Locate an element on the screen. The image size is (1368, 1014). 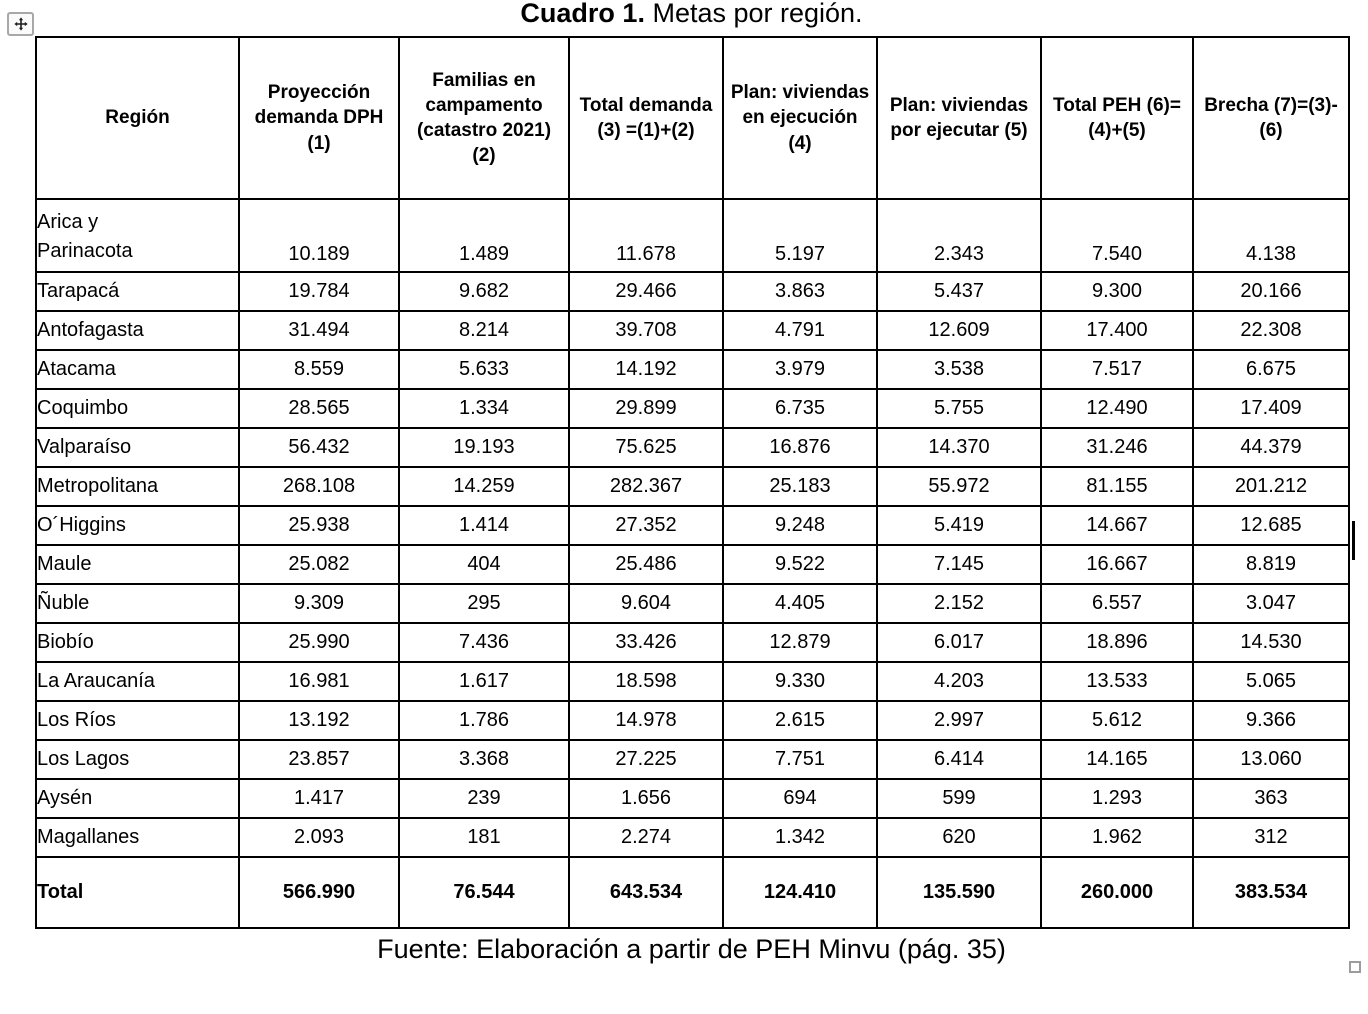
value-cell: 1.786 is located at coordinates (484, 720).